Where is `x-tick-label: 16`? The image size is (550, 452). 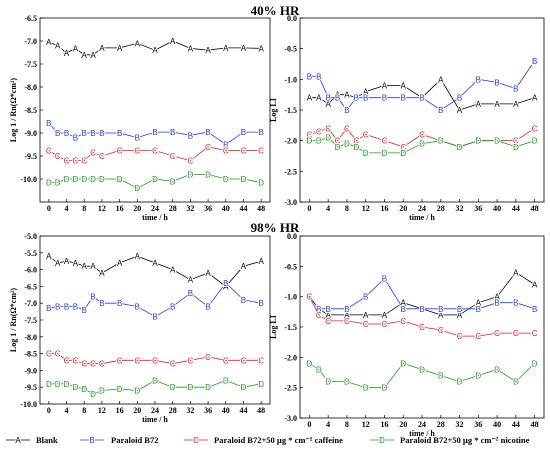
x-tick-label: 16 is located at coordinates (120, 410).